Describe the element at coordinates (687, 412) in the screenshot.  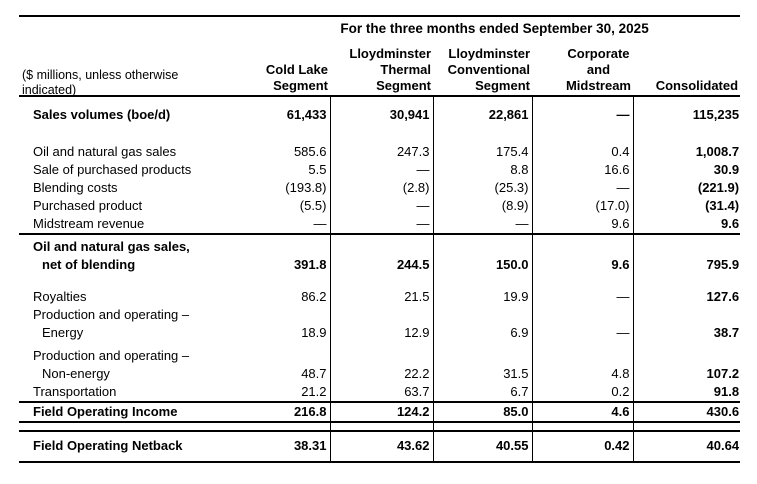
I see `value-cell: 430.6` at that location.